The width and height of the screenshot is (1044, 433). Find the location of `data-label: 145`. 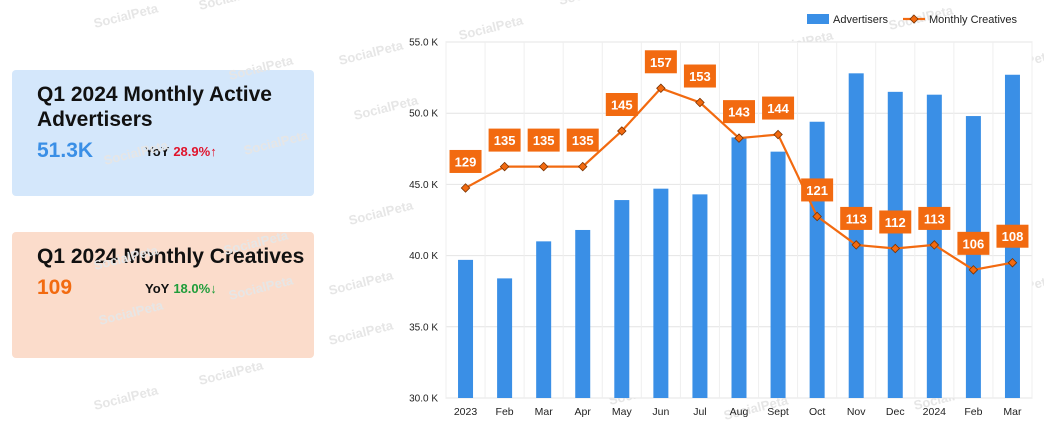

data-label: 145 is located at coordinates (622, 105).